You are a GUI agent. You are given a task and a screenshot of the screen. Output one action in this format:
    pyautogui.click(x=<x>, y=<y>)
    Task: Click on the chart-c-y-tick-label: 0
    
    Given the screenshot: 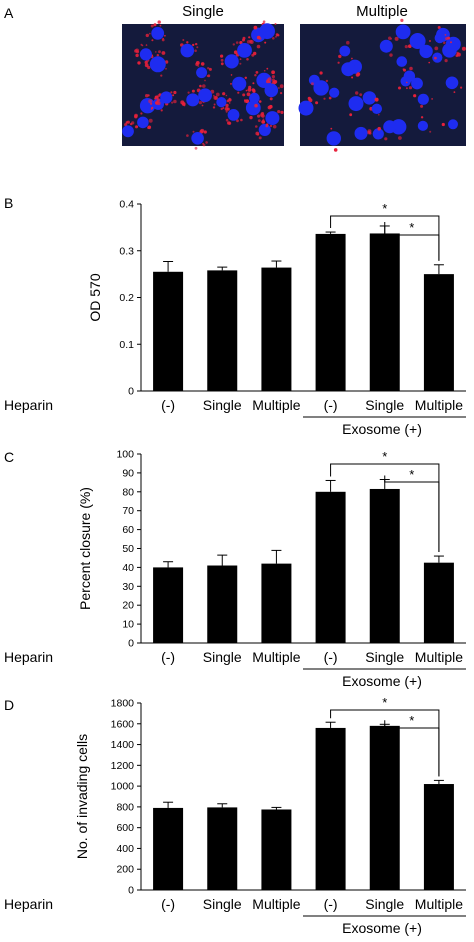 What is the action you would take?
    pyautogui.click(x=131, y=644)
    